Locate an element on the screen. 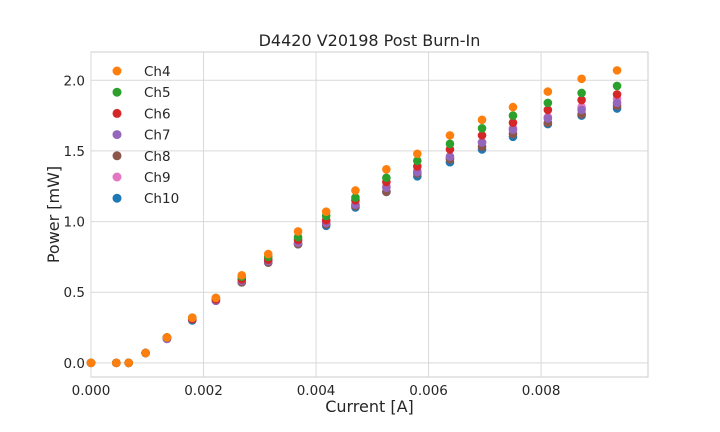  y-tick-label: 1.5 is located at coordinates (74, 152).